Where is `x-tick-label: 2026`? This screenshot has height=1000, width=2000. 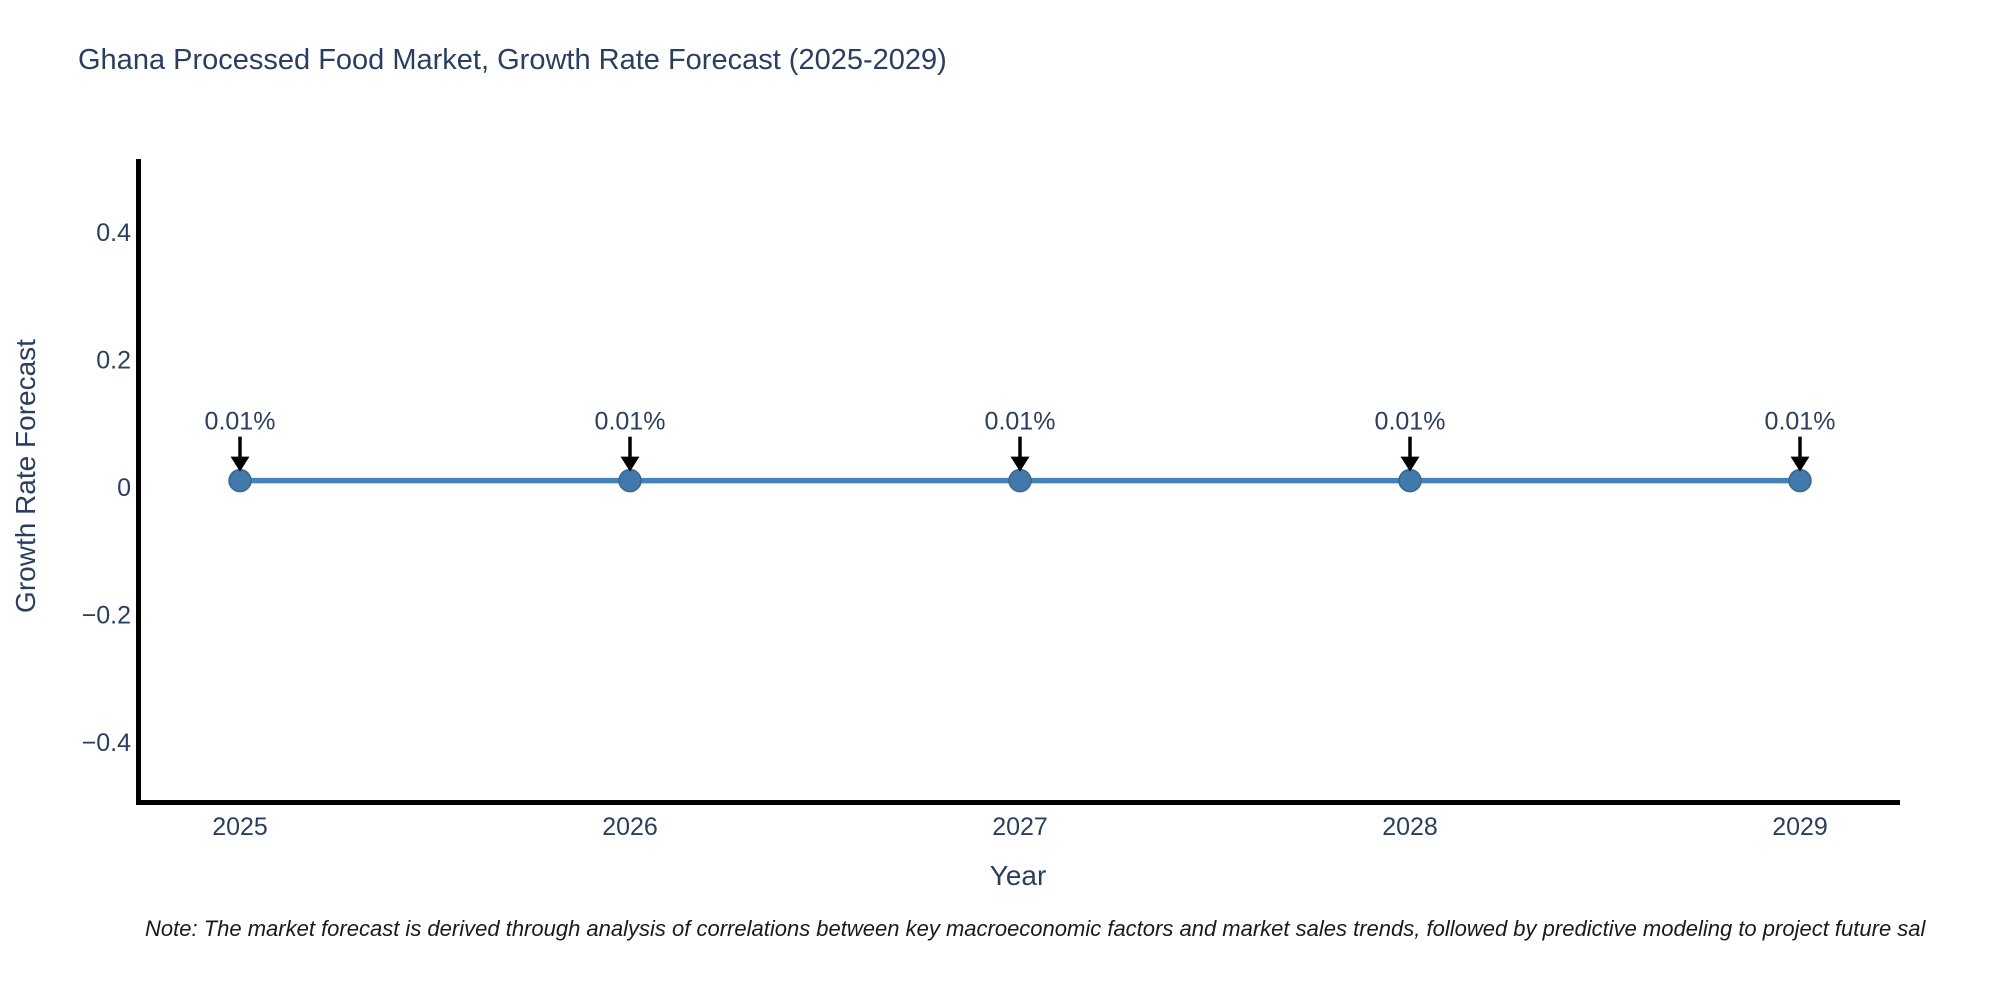 x-tick-label: 2026 is located at coordinates (630, 827).